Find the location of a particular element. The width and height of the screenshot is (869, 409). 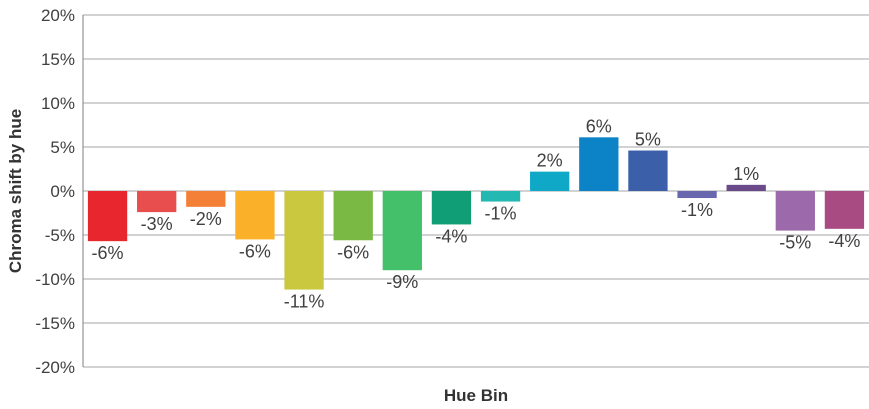

y-tick-label: -20% is located at coordinates (55, 367).